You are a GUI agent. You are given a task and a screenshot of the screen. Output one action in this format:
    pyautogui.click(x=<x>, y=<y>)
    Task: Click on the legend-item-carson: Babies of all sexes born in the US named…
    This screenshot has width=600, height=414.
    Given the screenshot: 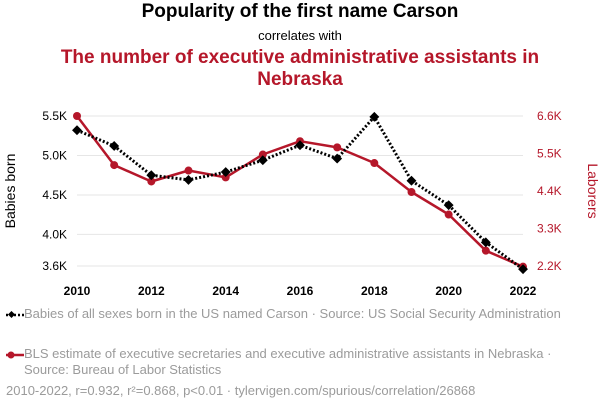 What is the action you would take?
    pyautogui.click(x=286, y=314)
    